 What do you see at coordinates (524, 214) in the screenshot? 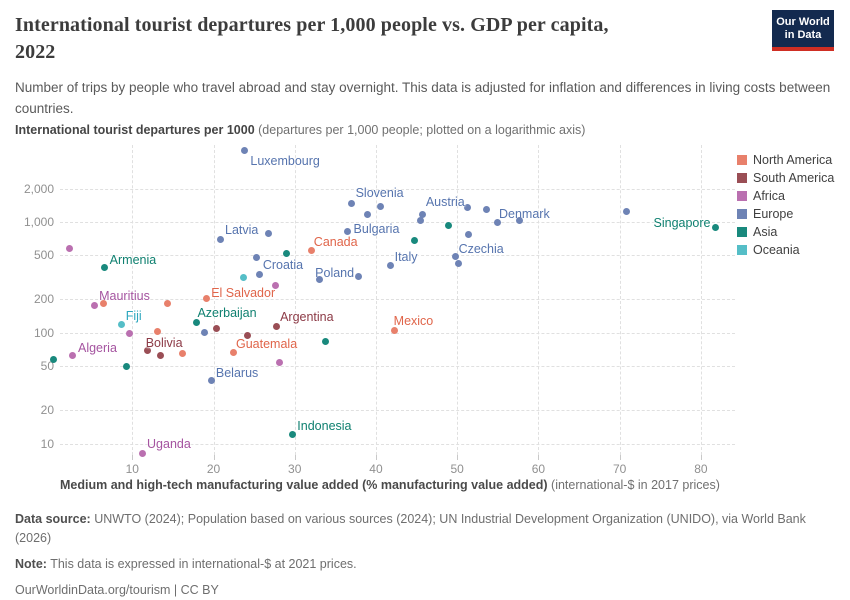
I see `country-label-denmark: Denmark` at bounding box center [524, 214].